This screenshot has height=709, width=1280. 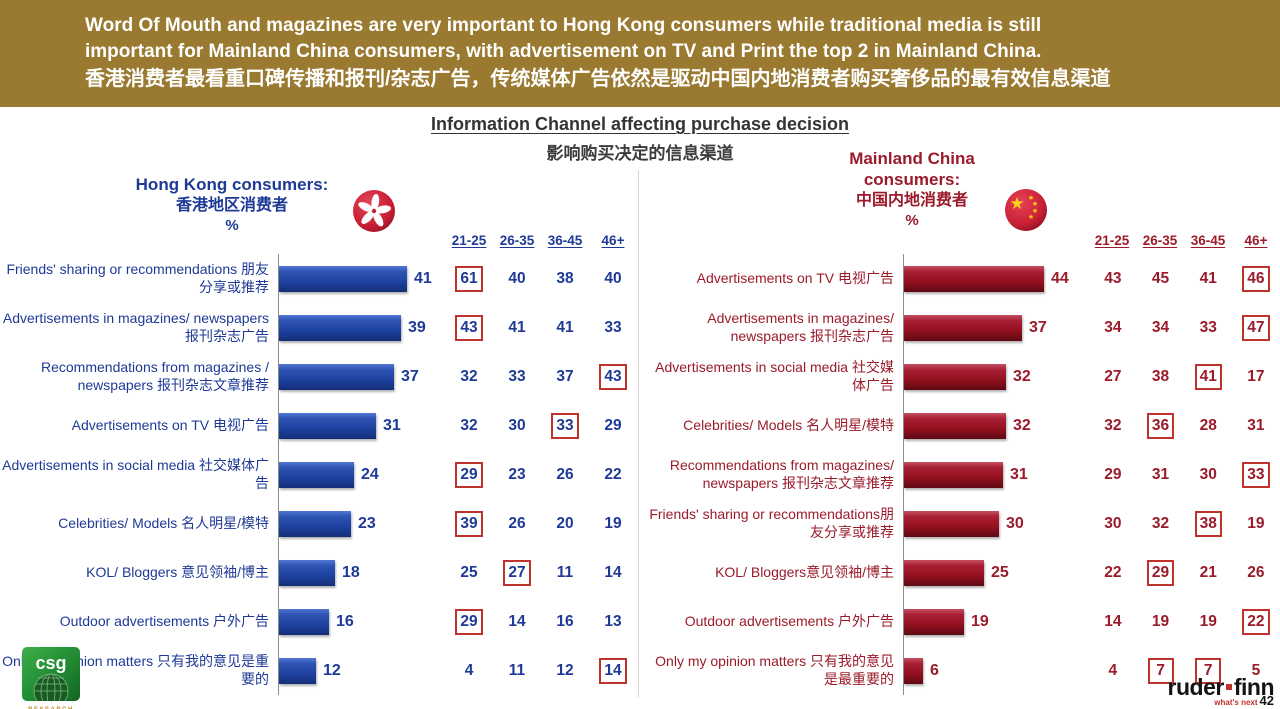 What do you see at coordinates (232, 225) in the screenshot?
I see `hk-unit: %` at bounding box center [232, 225].